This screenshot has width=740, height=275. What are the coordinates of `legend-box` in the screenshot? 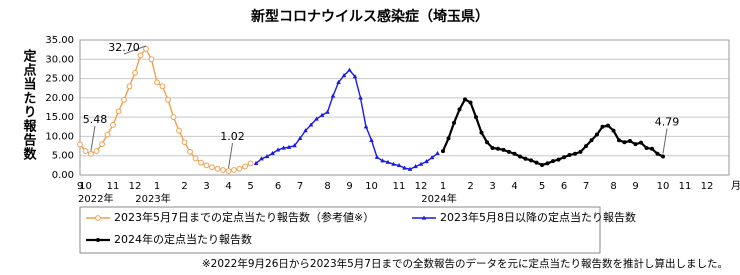 It's located at (340, 230).